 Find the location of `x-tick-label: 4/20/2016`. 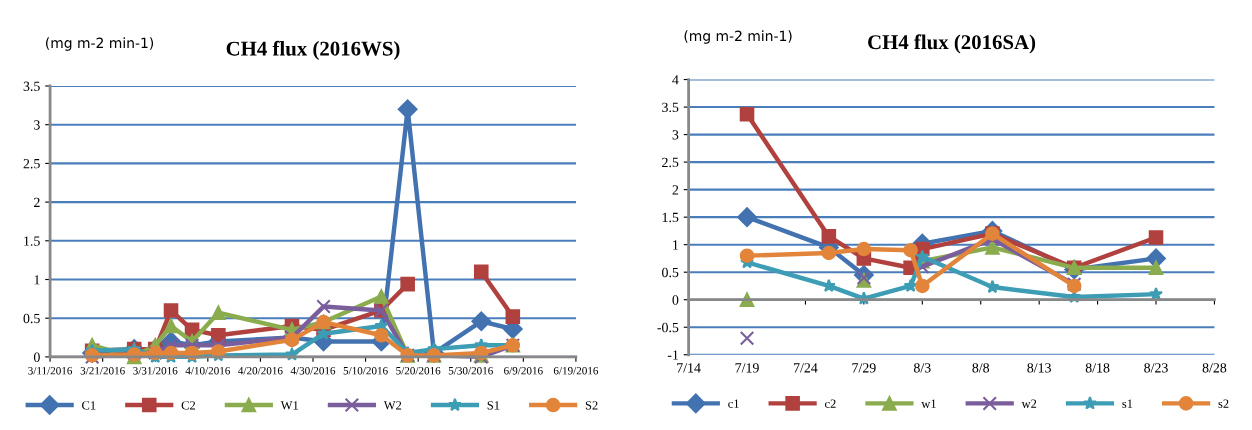

x-tick-label: 4/20/2016 is located at coordinates (260, 370).